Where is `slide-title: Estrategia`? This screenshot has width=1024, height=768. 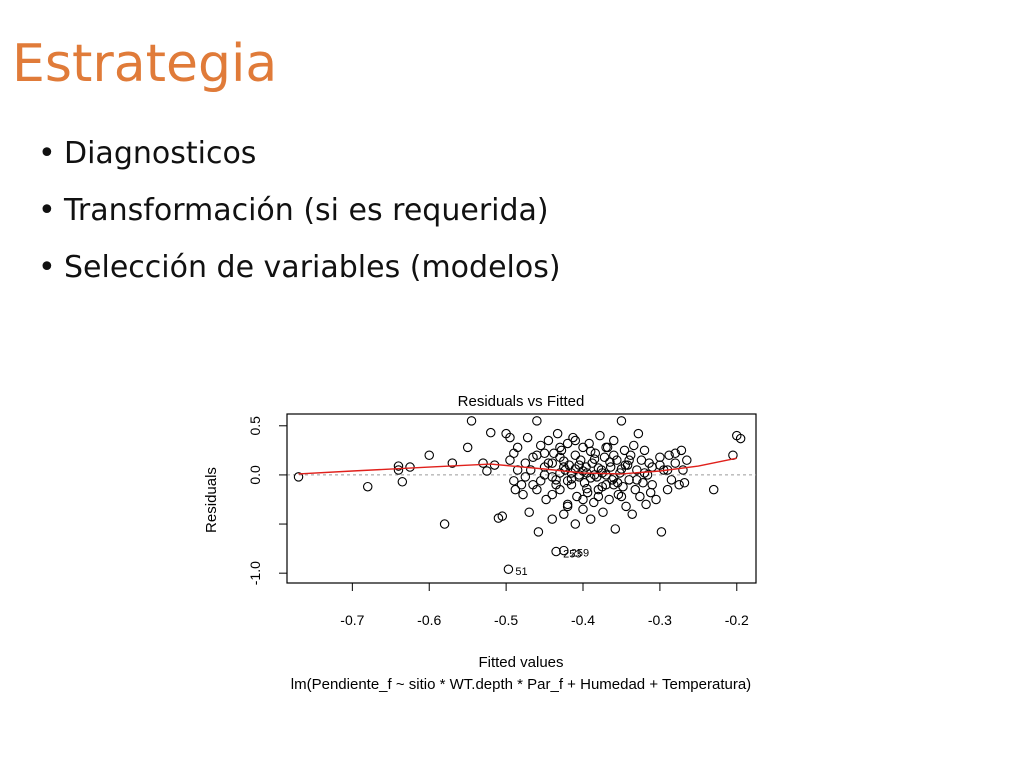
slide-title: Estrategia is located at coordinates (145, 64).